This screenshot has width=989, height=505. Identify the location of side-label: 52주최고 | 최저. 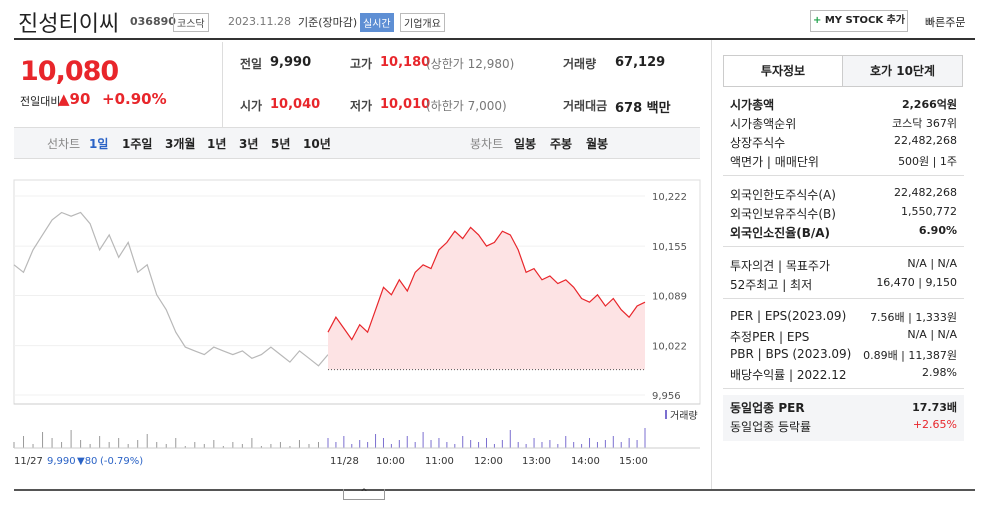
(771, 285).